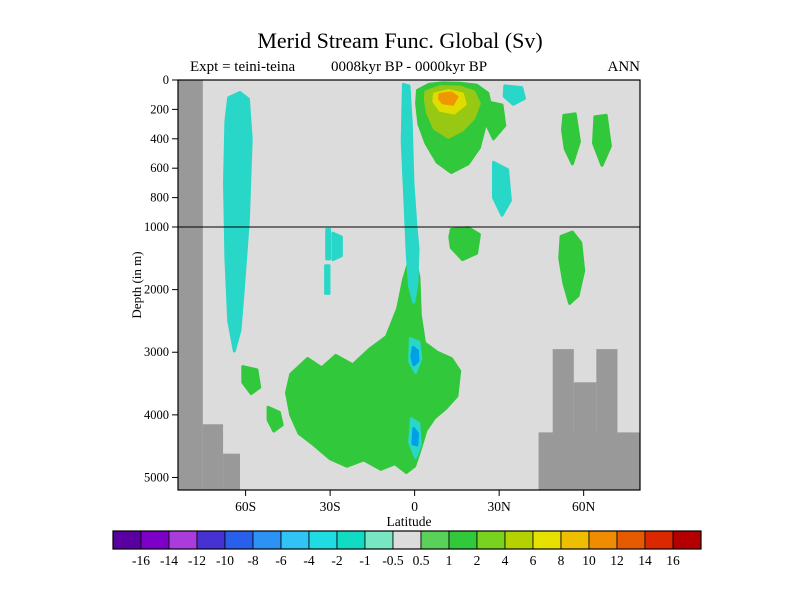  Describe the element at coordinates (243, 67) in the screenshot. I see `subtitle-experiment: Expt = teini-teina` at that location.